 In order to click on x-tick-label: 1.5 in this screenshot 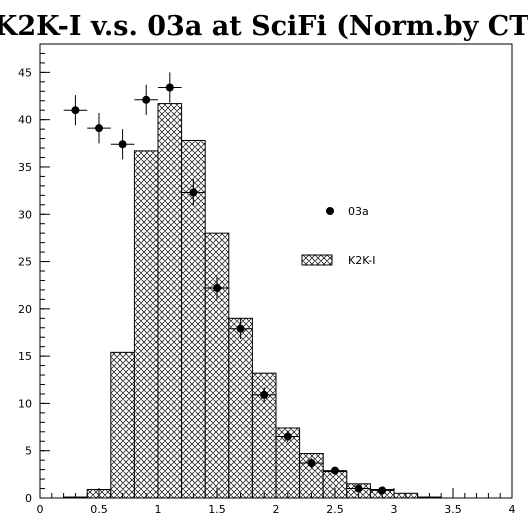, I will do `click(217, 509)`.